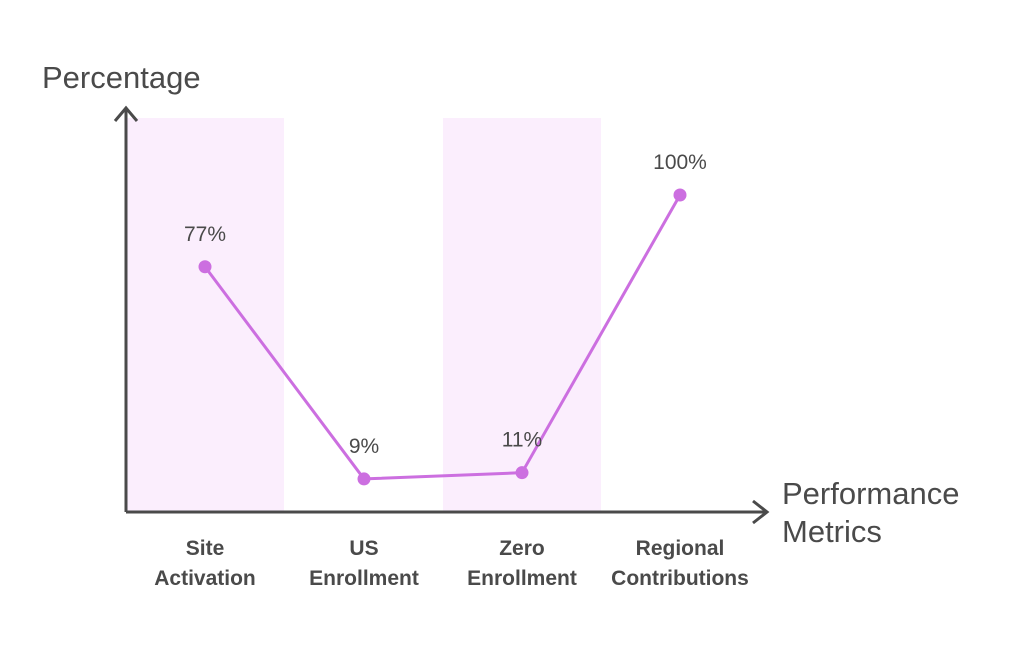 This screenshot has width=1024, height=647. What do you see at coordinates (205, 578) in the screenshot?
I see `category-label-0-line-2: Activation` at bounding box center [205, 578].